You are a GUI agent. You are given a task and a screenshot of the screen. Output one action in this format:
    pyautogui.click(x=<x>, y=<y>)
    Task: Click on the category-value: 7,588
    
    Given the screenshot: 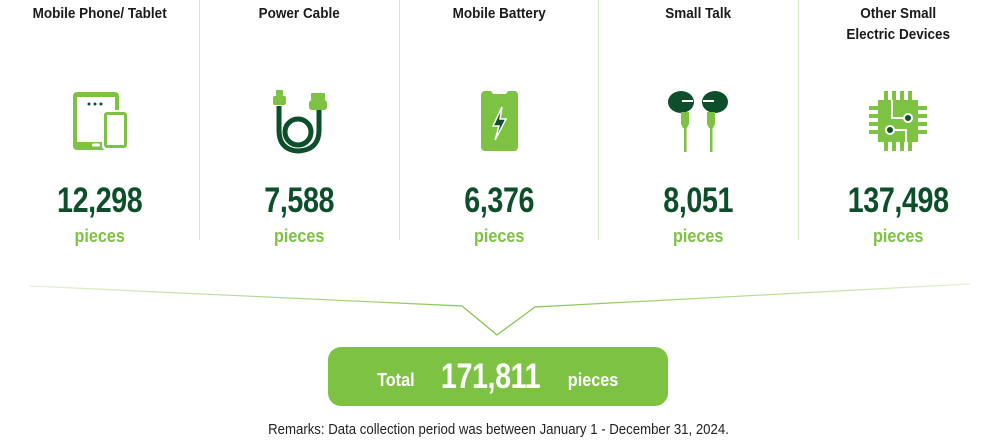 What is the action you would take?
    pyautogui.click(x=299, y=200)
    